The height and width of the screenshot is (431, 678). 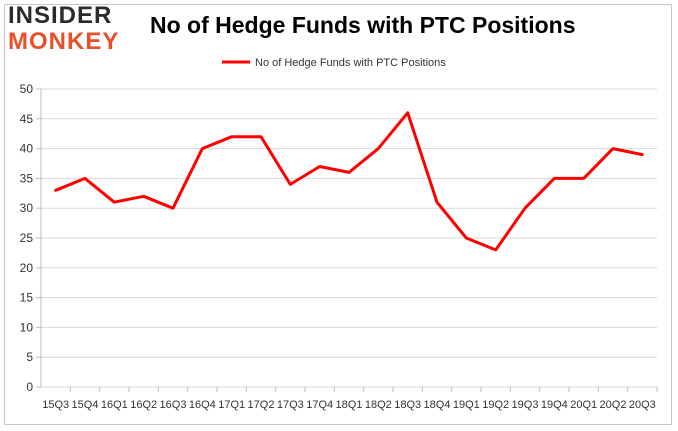 What do you see at coordinates (60, 15) in the screenshot?
I see `logo-line-1: INSIDER` at bounding box center [60, 15].